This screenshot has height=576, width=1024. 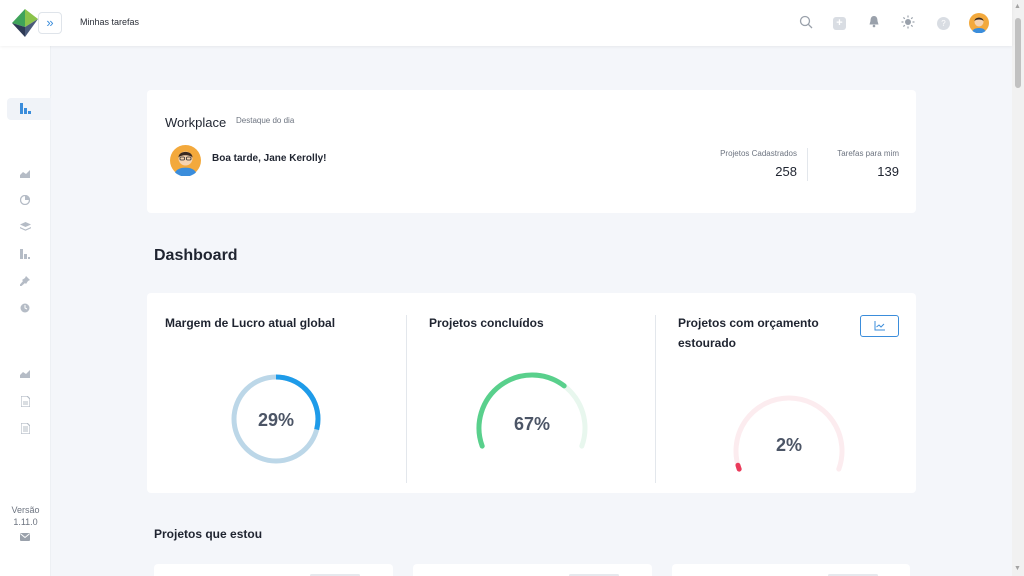 What do you see at coordinates (265, 120) in the screenshot?
I see `workplace-subtitle: Destaque do dia` at bounding box center [265, 120].